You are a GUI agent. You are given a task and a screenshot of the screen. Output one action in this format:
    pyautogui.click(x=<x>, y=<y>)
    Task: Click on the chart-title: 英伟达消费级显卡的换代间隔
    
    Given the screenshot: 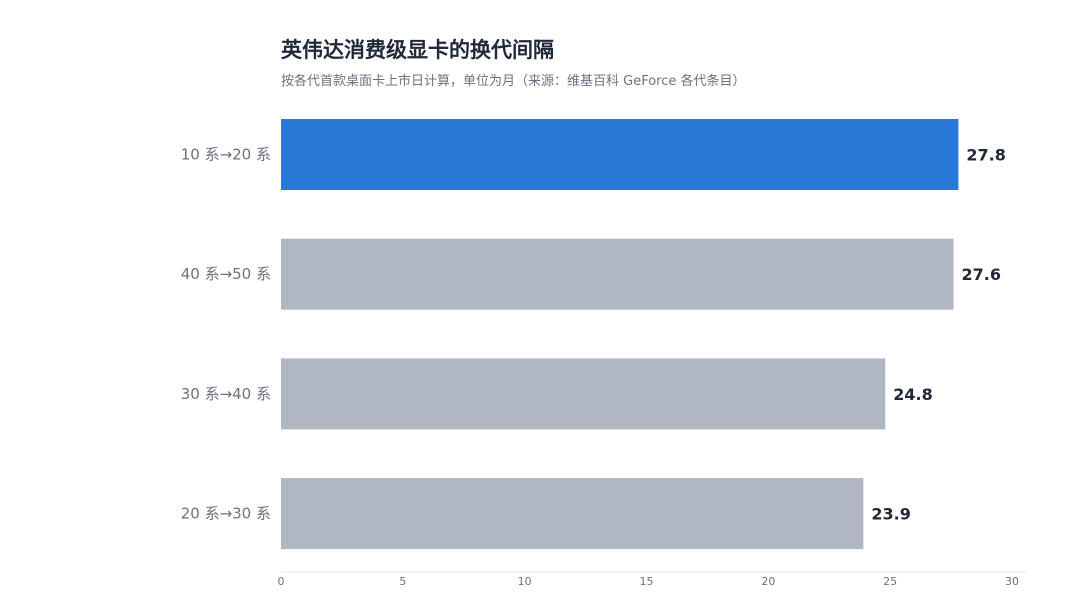 What is the action you would take?
    pyautogui.click(x=417, y=50)
    